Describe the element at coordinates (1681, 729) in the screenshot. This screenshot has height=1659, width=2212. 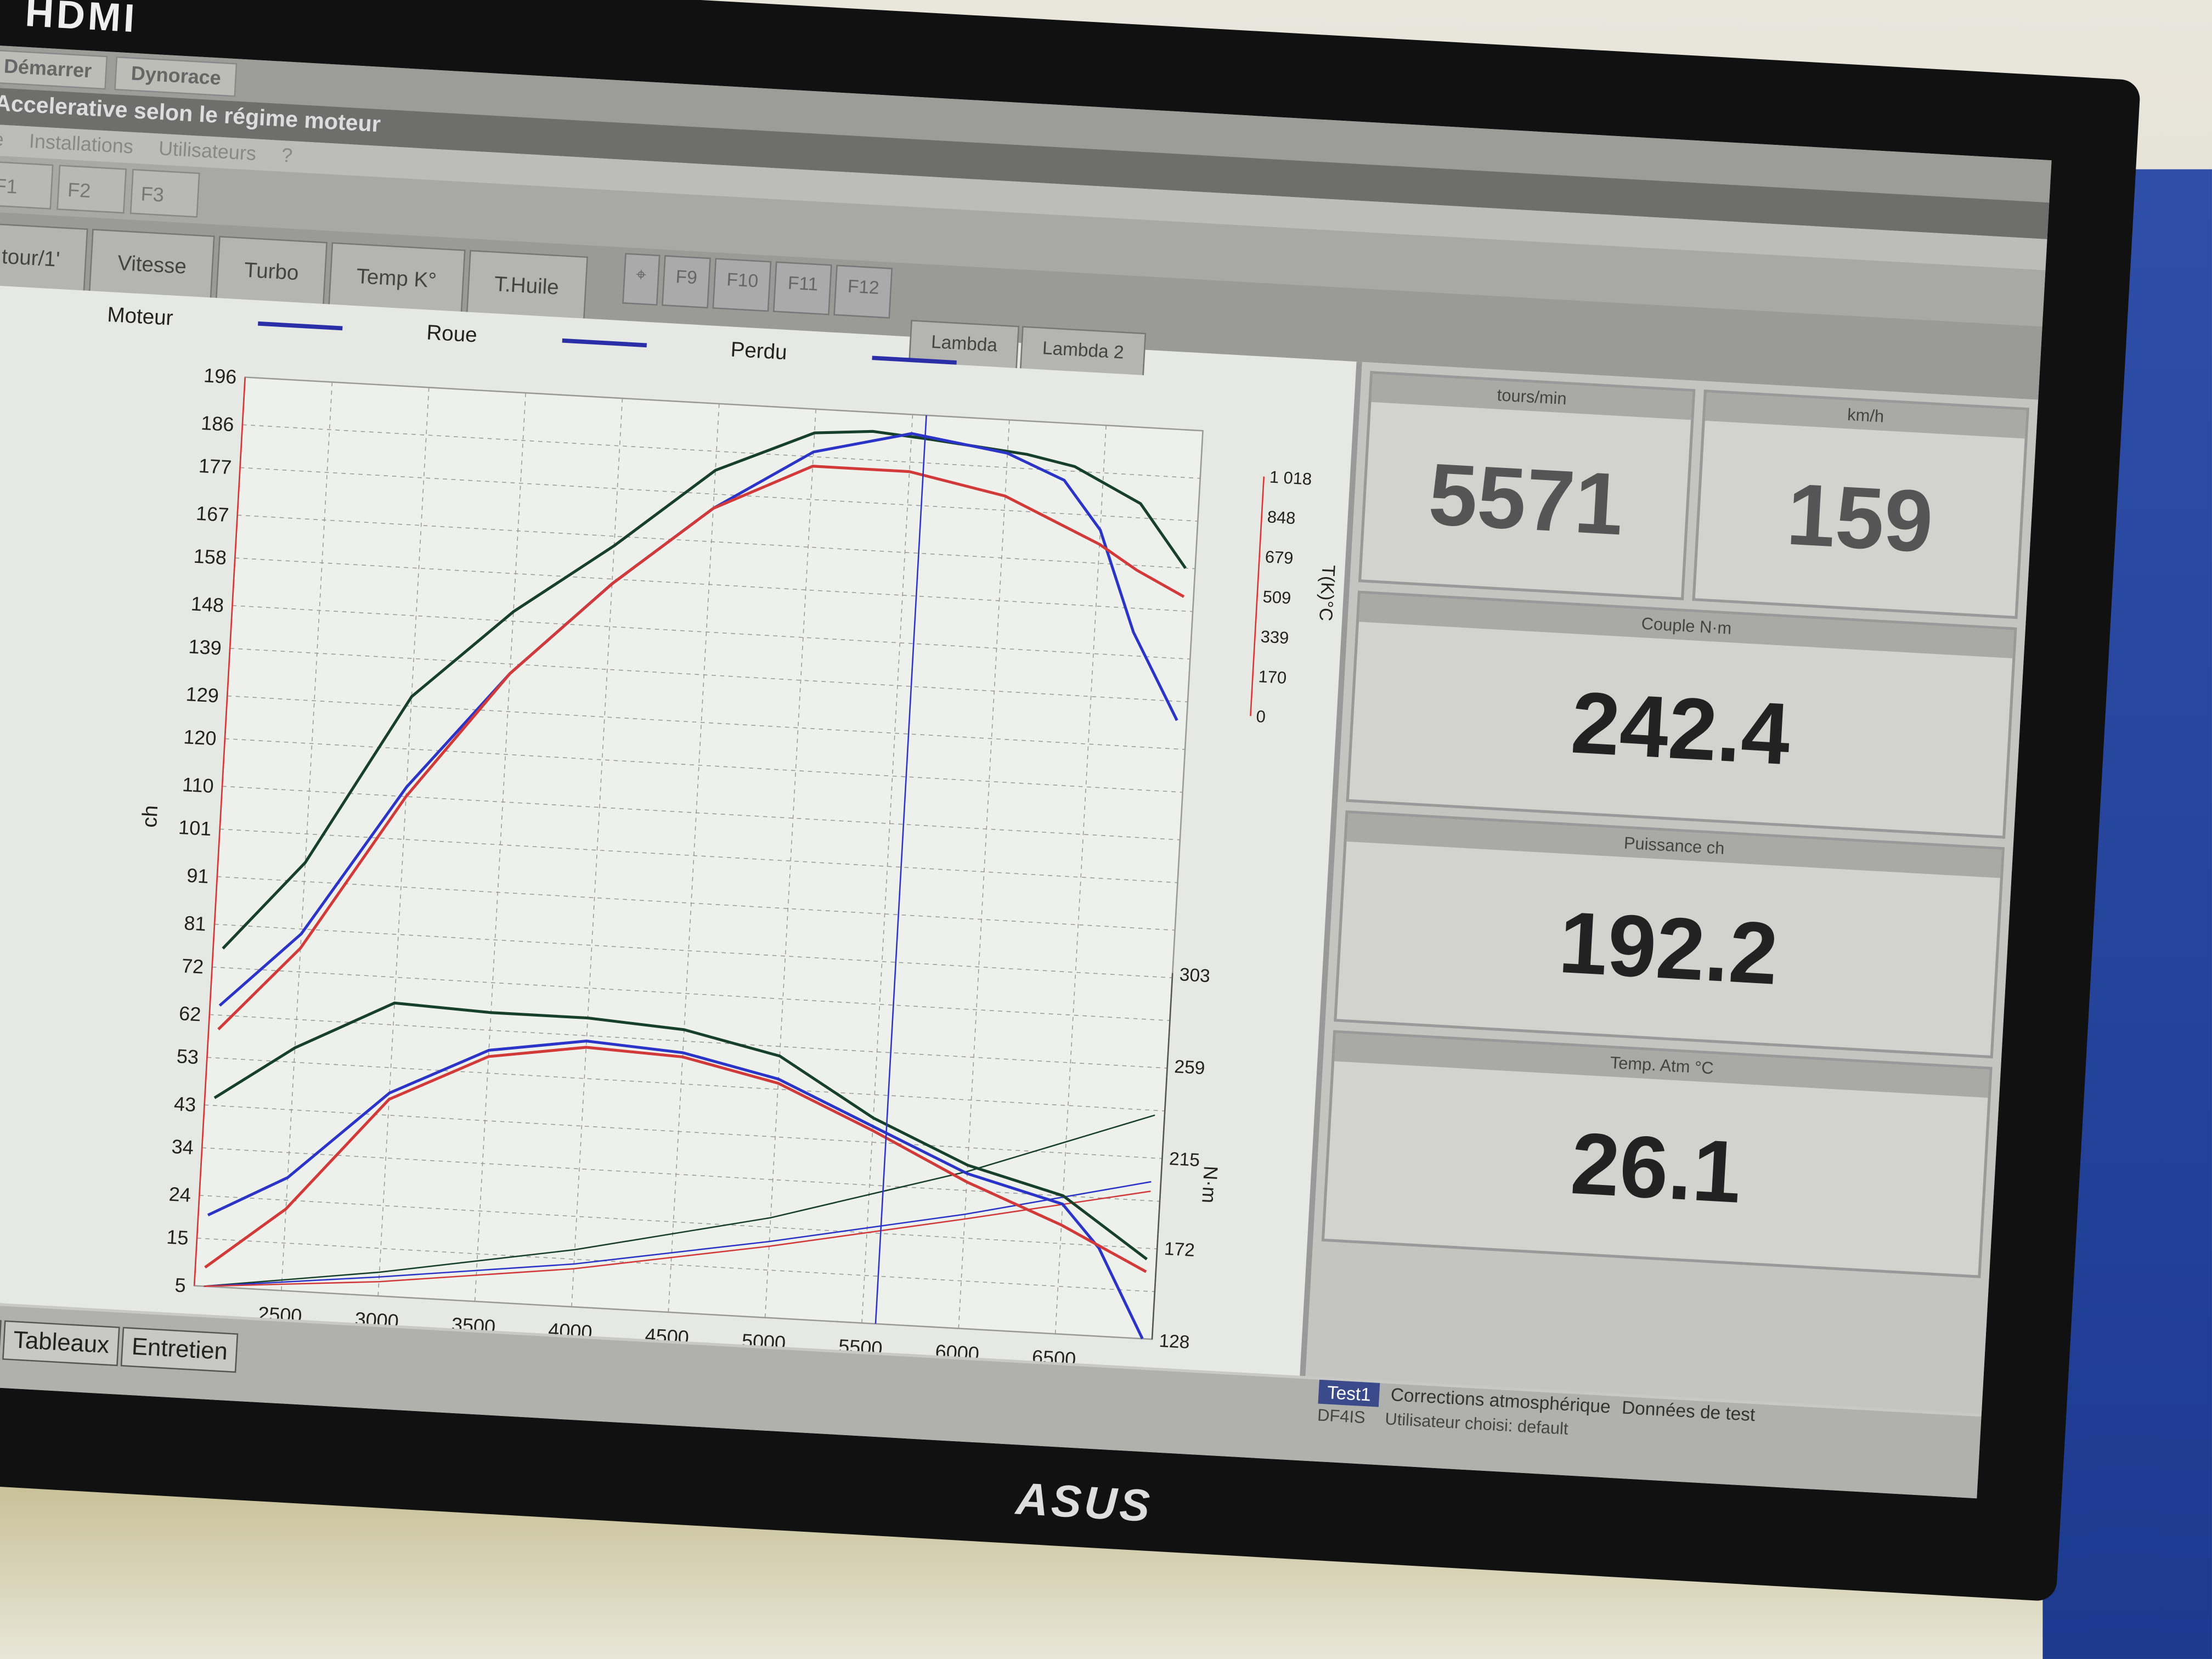
I see `readout-value: 242.4` at that location.